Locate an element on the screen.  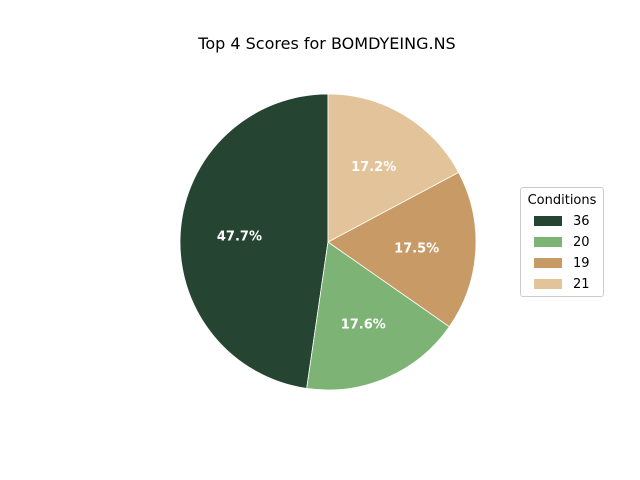
pie-label-20: 17.6% is located at coordinates (363, 324).